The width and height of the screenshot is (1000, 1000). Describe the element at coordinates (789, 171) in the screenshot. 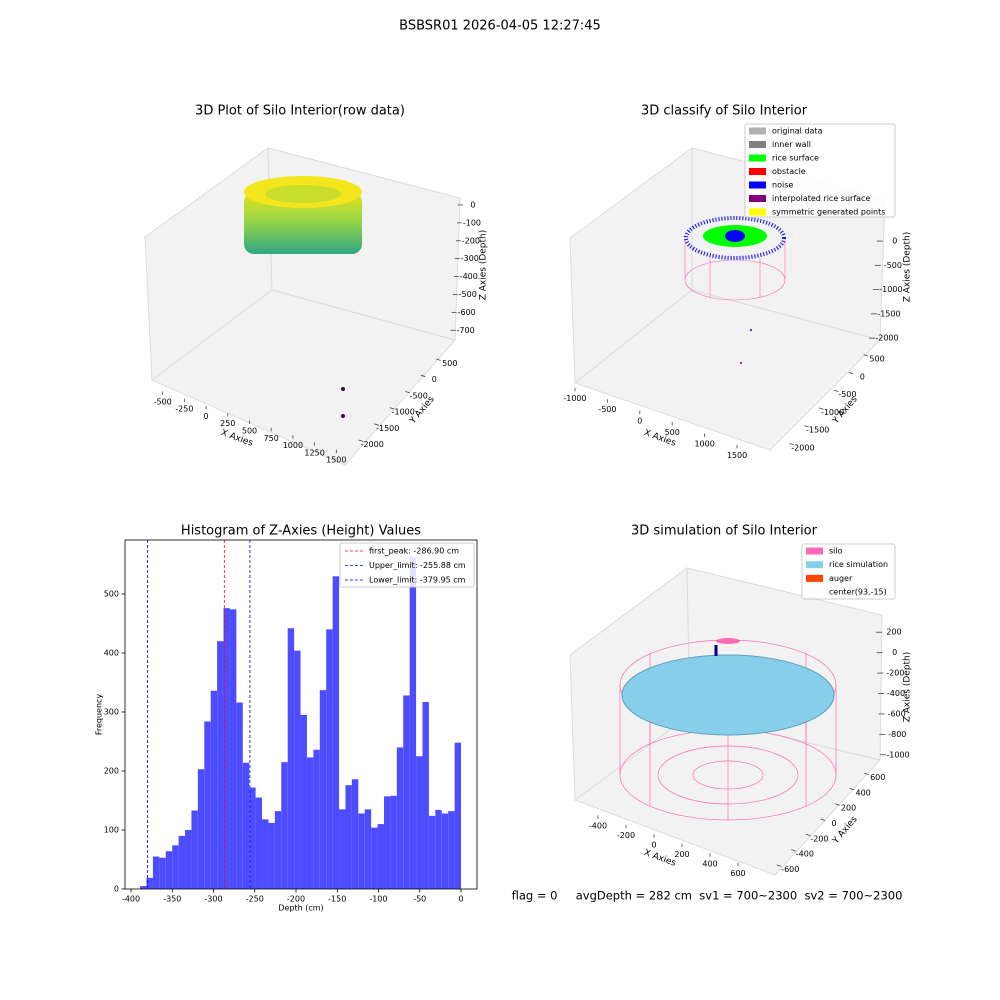

I see `legend-label: obstacle` at that location.